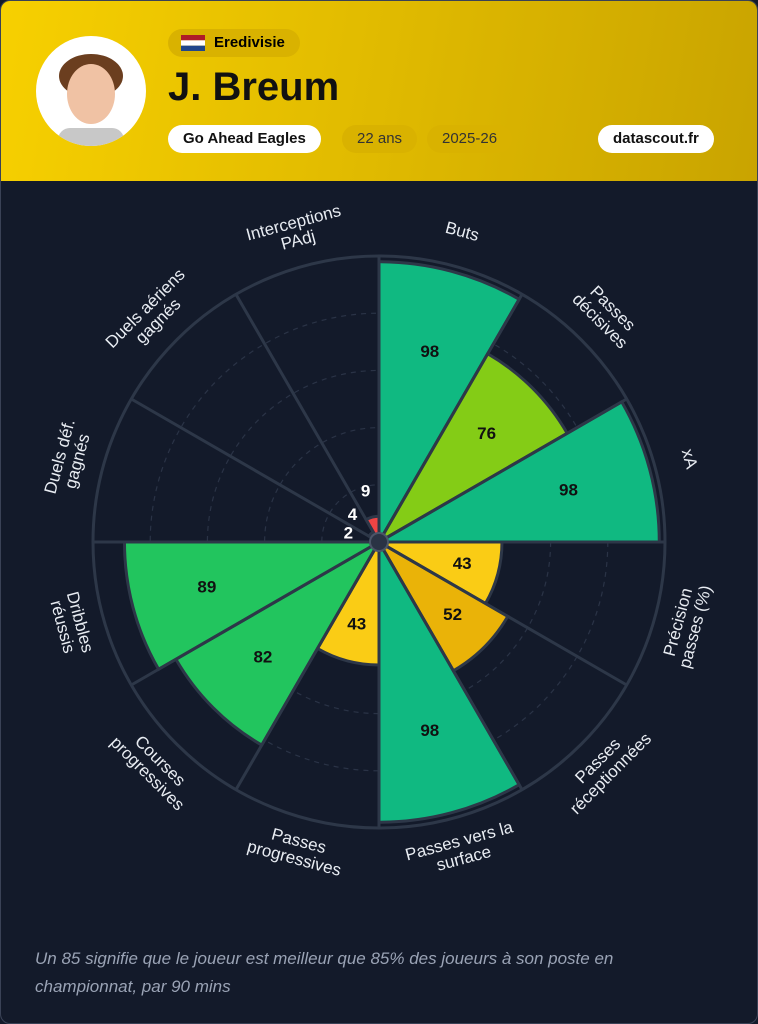 This screenshot has width=758, height=1024. I want to click on player-photo, so click(91, 91).